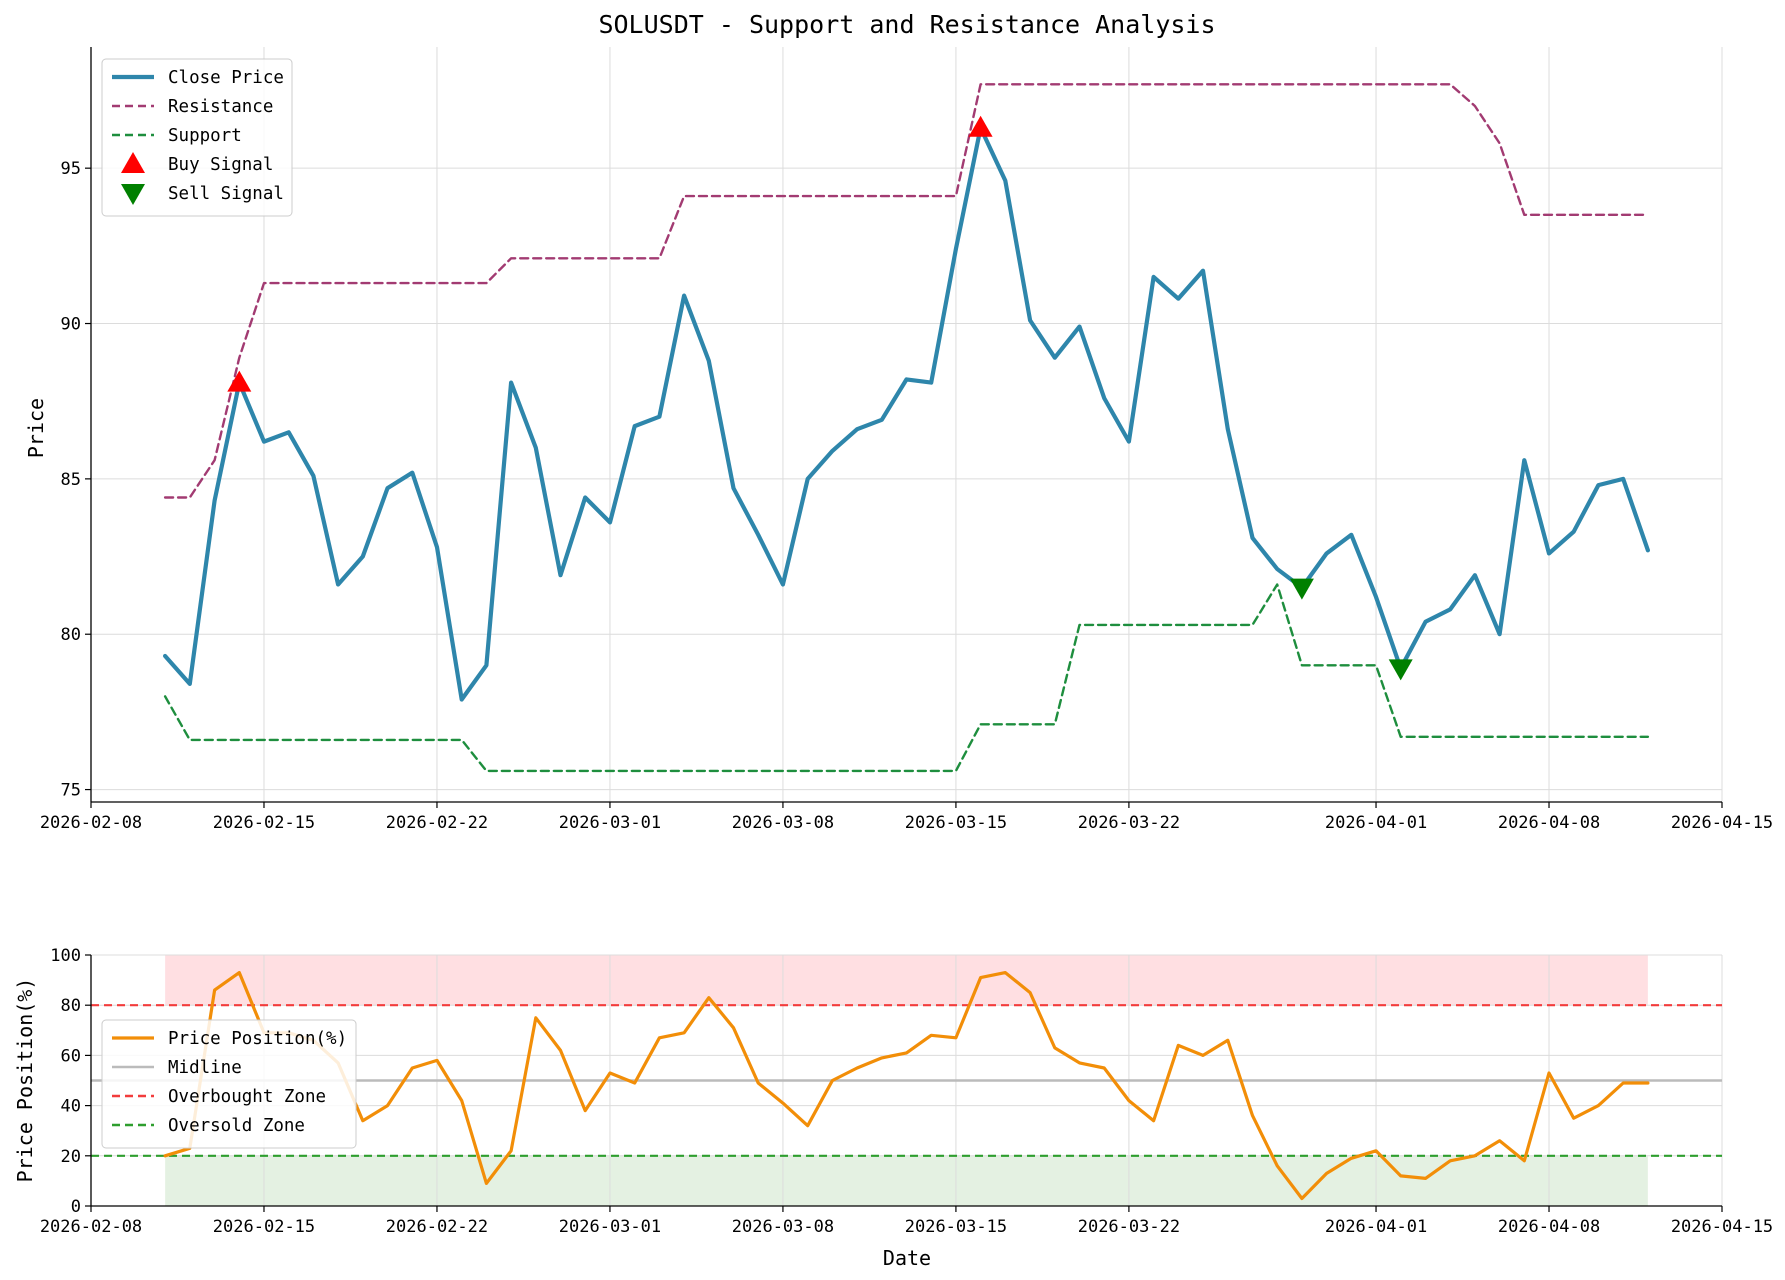 The width and height of the screenshot is (1785, 1280). What do you see at coordinates (1722, 1227) in the screenshot?
I see `bot-x-tick-label: 2026-04-15` at bounding box center [1722, 1227].